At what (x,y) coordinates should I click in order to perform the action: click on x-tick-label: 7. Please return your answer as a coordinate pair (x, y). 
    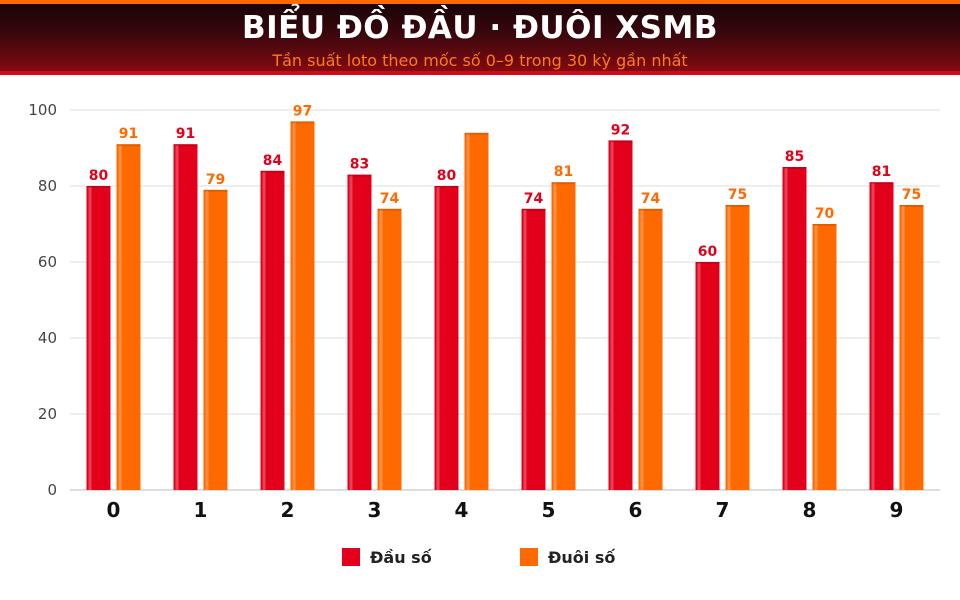
    Looking at the image, I should click on (723, 510).